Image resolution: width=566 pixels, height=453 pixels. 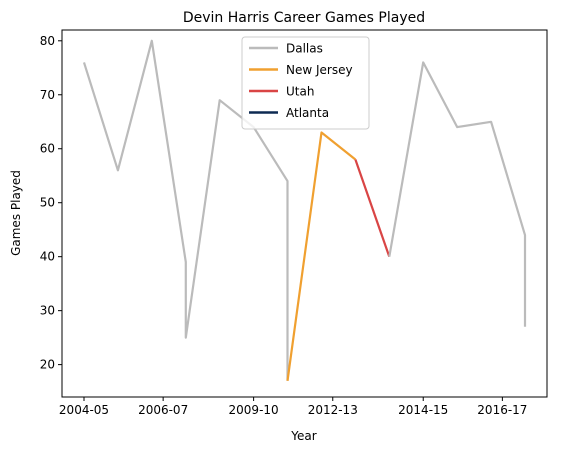 I want to click on legend-box, so click(x=305, y=83).